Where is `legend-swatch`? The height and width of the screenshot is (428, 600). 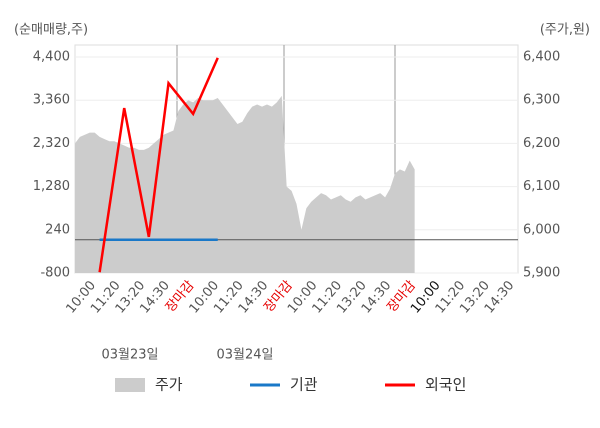
legend-swatch is located at coordinates (130, 385).